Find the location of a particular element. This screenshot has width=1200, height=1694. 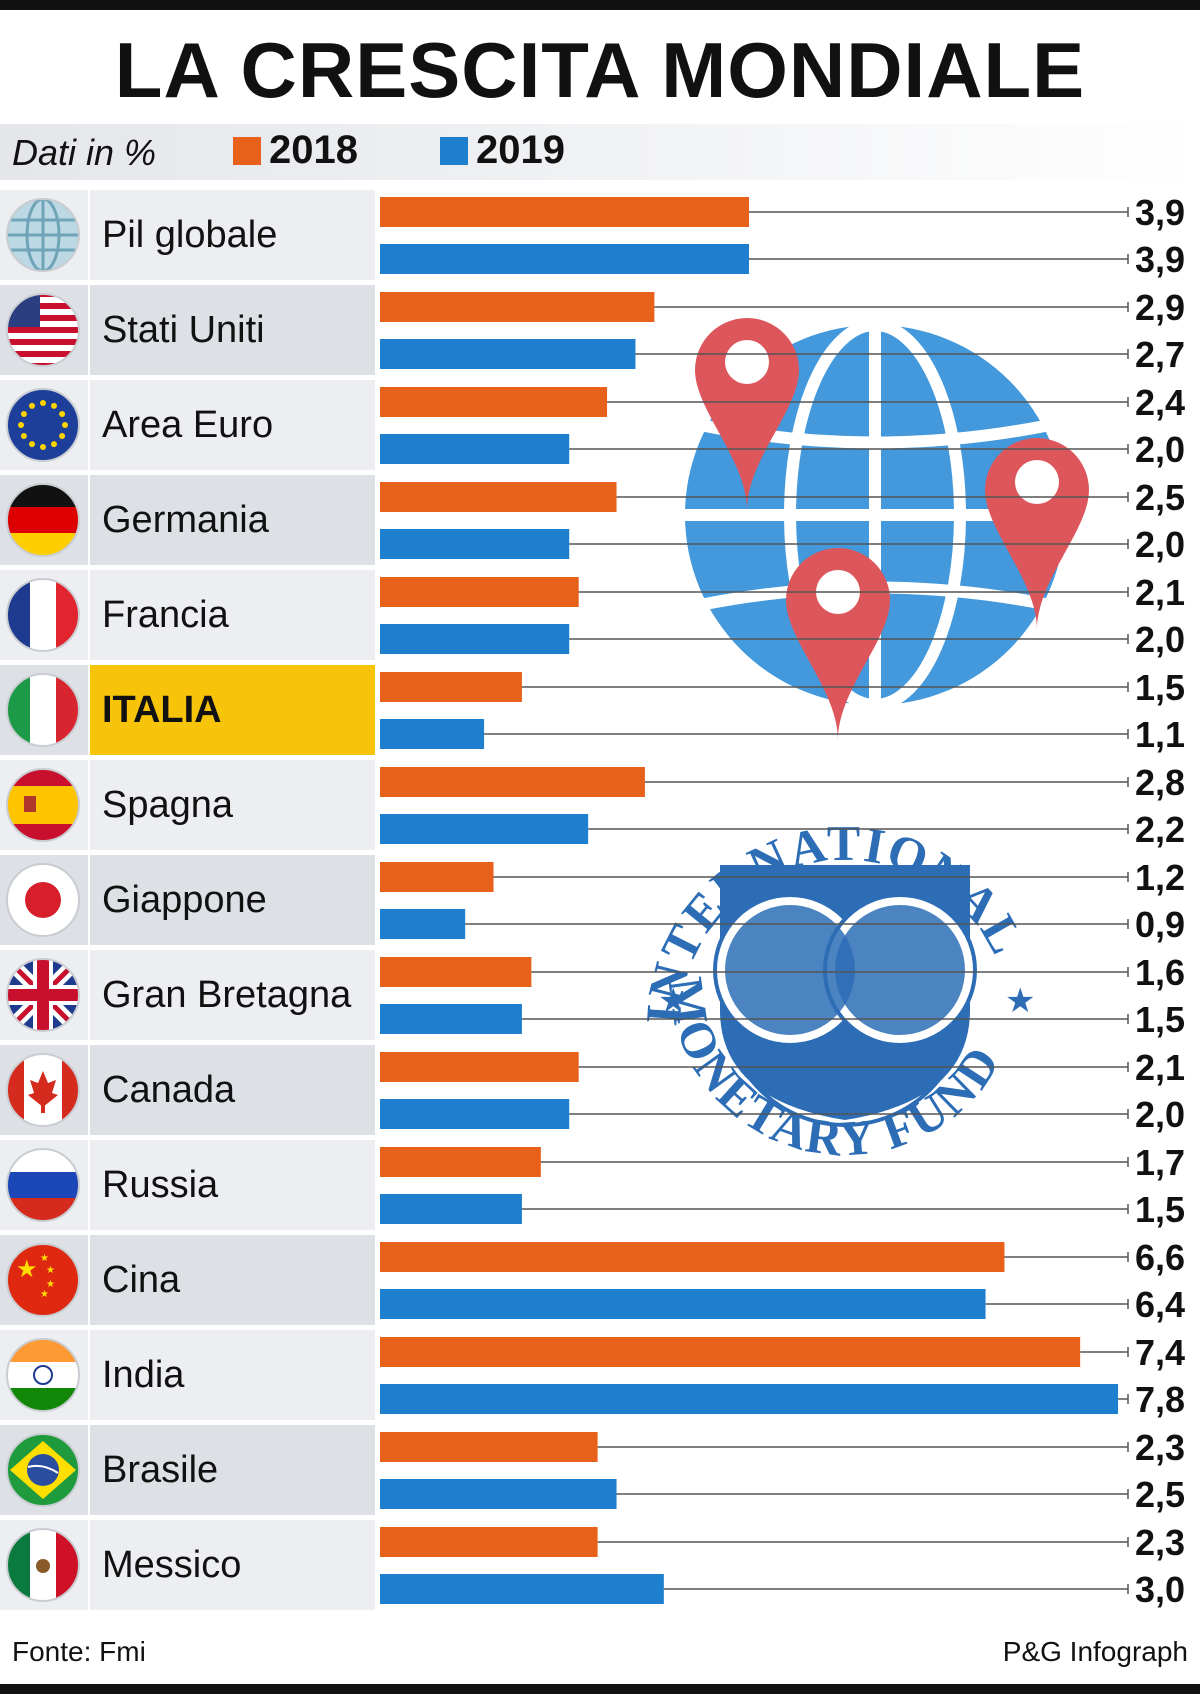

japan-flag-icon is located at coordinates (43, 900).